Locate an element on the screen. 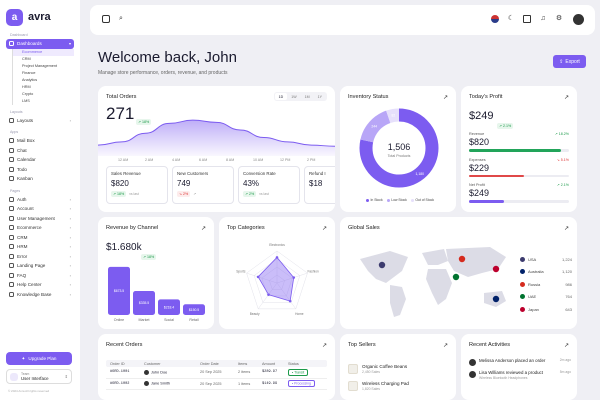 The width and height of the screenshot is (600, 400). country-row: Japan 643 is located at coordinates (546, 309).